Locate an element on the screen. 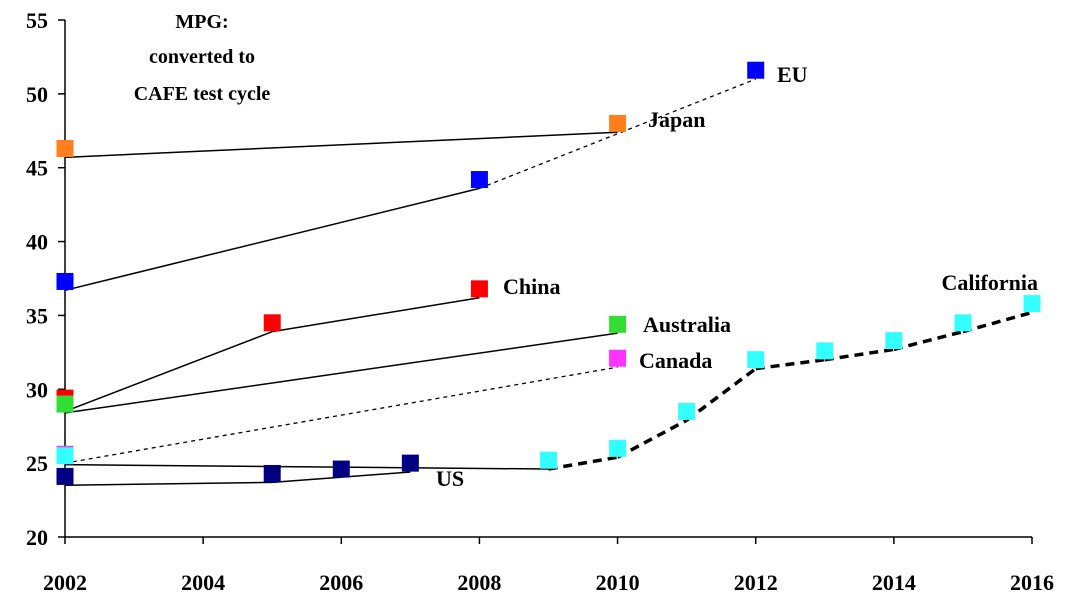  x-tick-label-2014: 2014 is located at coordinates (894, 582).